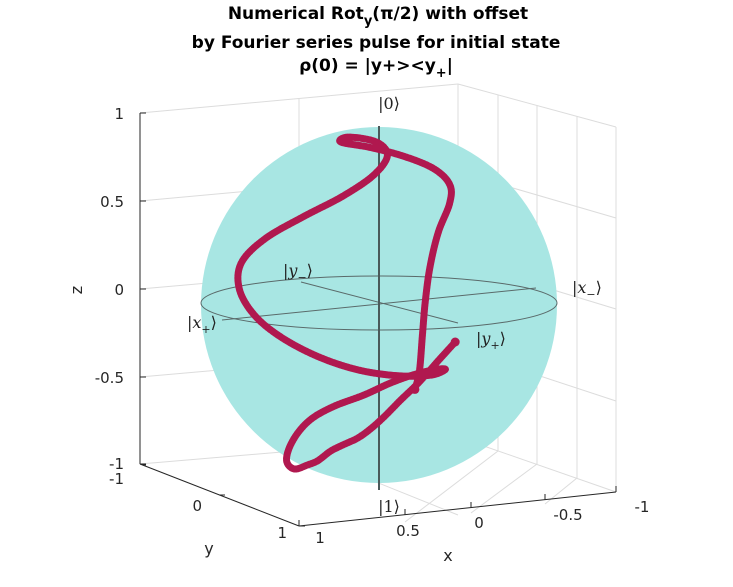 The width and height of the screenshot is (733, 587). I want to click on x-tick-labels: 1 0.5 0 -0.5 -1, so click(482, 522).